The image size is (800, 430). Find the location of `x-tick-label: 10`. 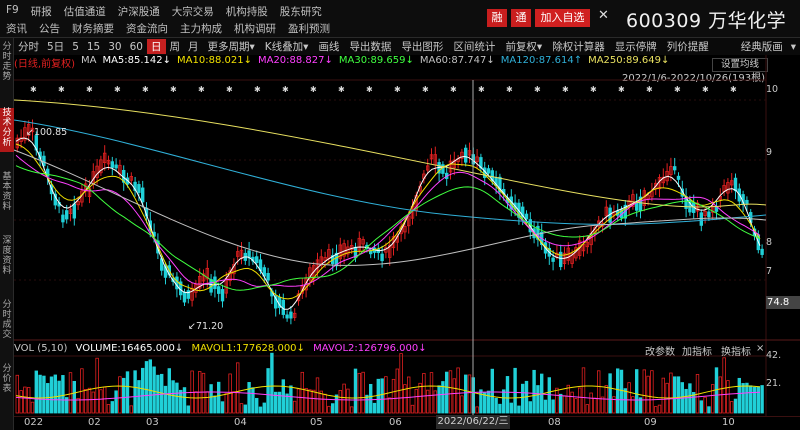

x-tick-label: 10 is located at coordinates (728, 422).